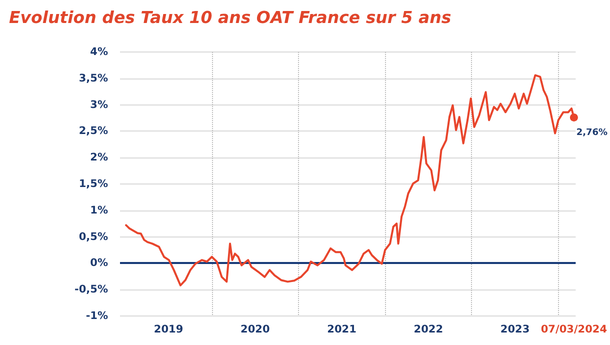 The image size is (610, 345). I want to click on x-tick-label: 2020, so click(255, 330).